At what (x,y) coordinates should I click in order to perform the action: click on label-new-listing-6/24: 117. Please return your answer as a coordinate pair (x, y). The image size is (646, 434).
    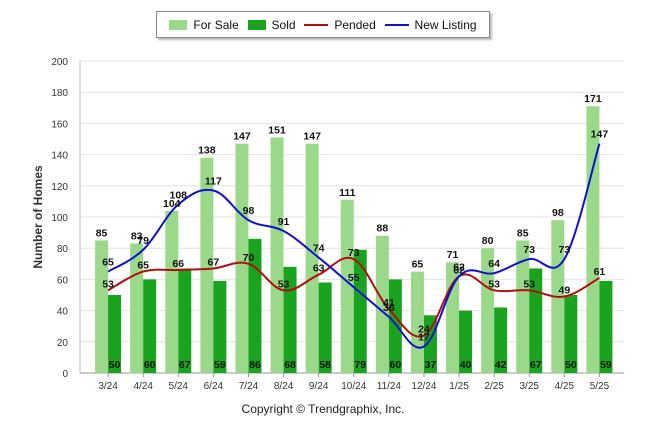
    Looking at the image, I should click on (213, 181).